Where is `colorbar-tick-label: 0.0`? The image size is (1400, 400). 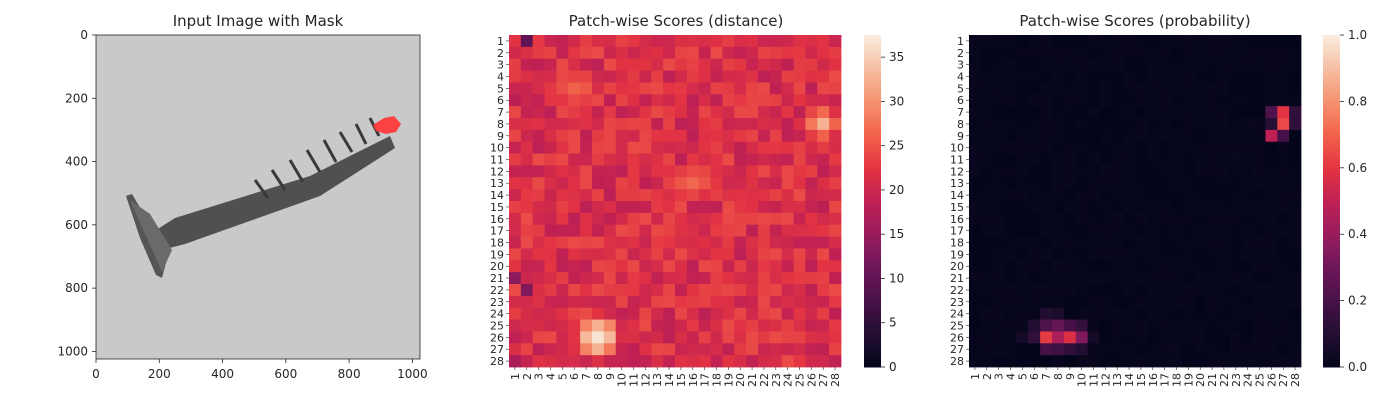
colorbar-tick-label: 0.0 is located at coordinates (1357, 367).